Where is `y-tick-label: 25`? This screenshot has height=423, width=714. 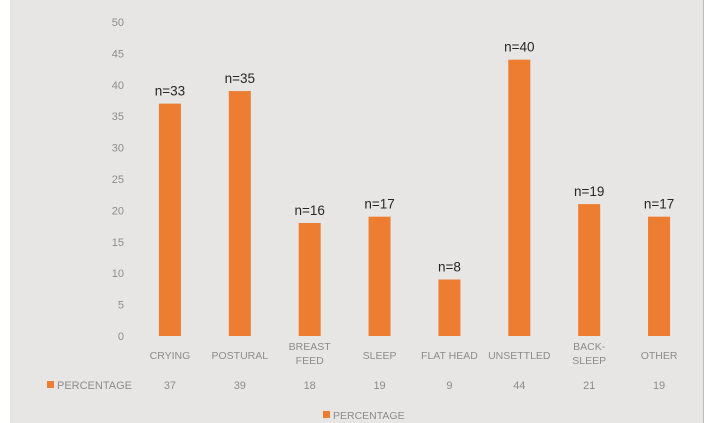 y-tick-label: 25 is located at coordinates (118, 180).